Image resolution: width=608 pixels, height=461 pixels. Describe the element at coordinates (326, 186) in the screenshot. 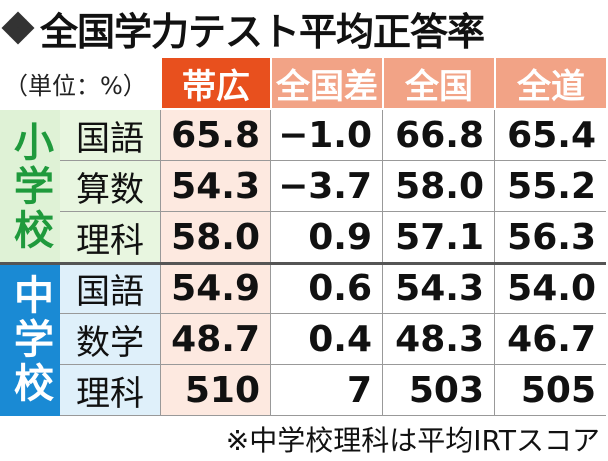

I see `value-cell: −3.7` at that location.